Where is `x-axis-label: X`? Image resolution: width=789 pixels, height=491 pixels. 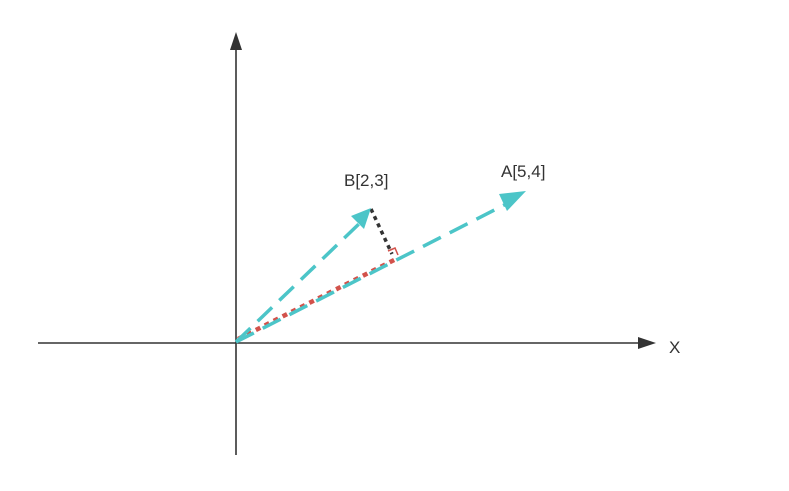 x-axis-label: X is located at coordinates (674, 347).